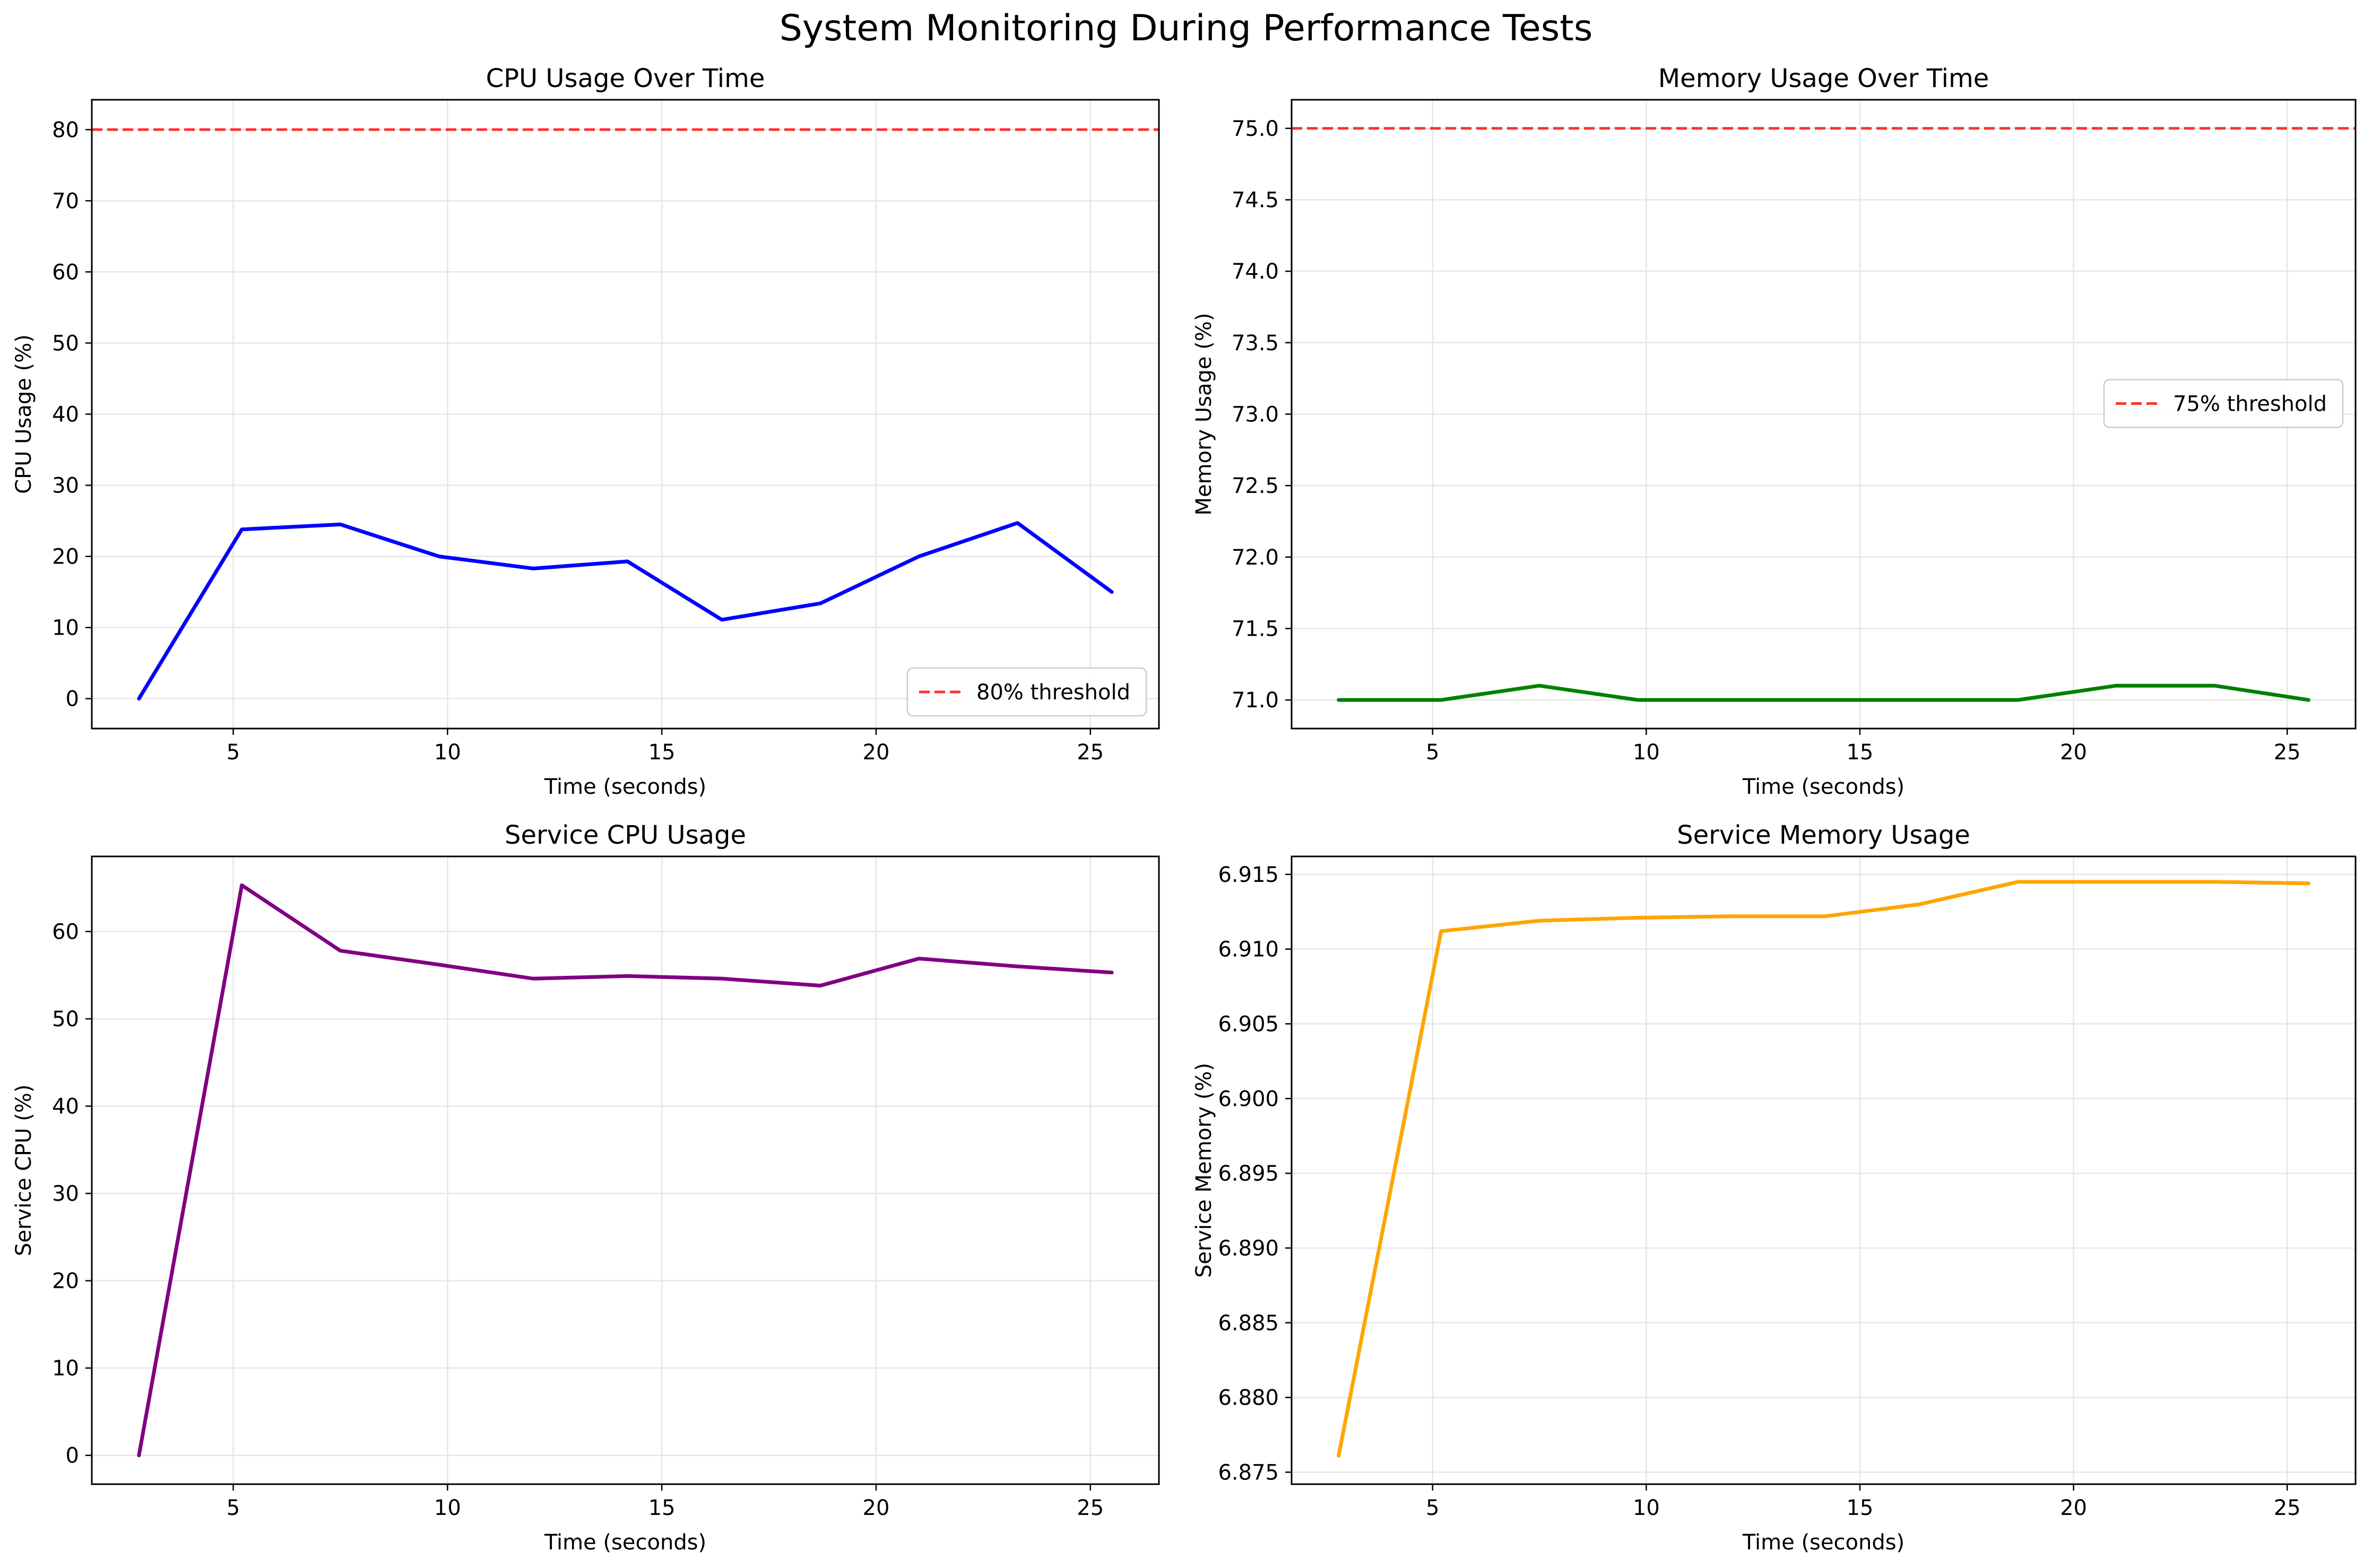 The width and height of the screenshot is (2372, 1568). What do you see at coordinates (1248, 1248) in the screenshot?
I see `y-tick-label: 6.890` at bounding box center [1248, 1248].